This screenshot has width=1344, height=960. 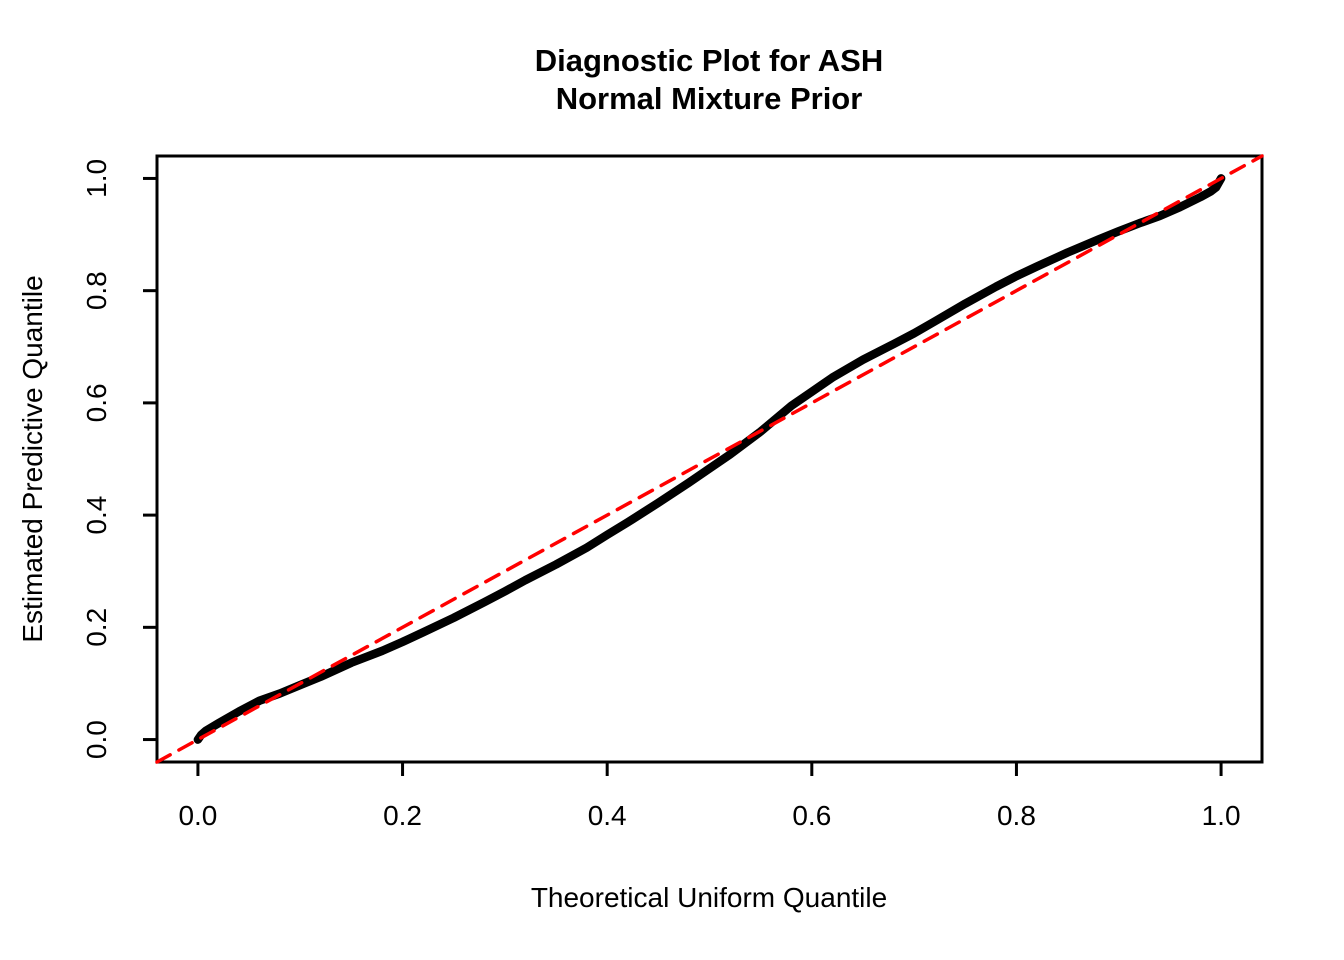 What do you see at coordinates (32, 458) in the screenshot?
I see `y-axis-title: Estimated Predictive Quantile` at bounding box center [32, 458].